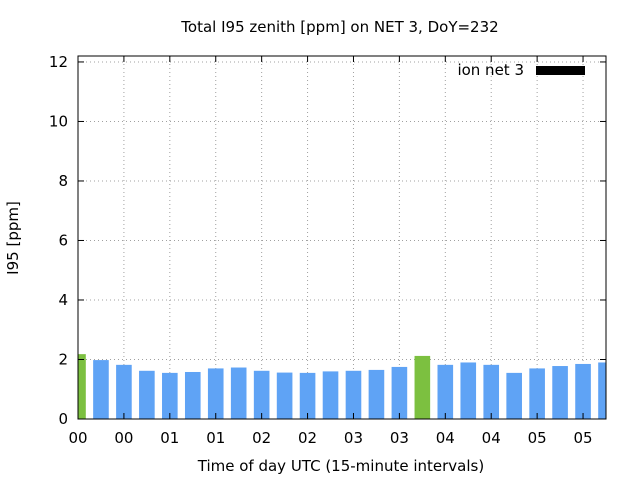  Describe the element at coordinates (63, 359) in the screenshot. I see `y-tick-label: 2` at that location.